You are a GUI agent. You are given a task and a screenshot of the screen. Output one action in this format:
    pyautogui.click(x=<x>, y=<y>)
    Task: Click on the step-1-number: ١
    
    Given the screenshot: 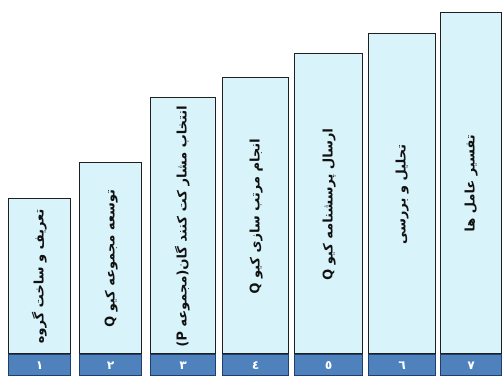 What is the action you would take?
    pyautogui.click(x=39, y=365)
    